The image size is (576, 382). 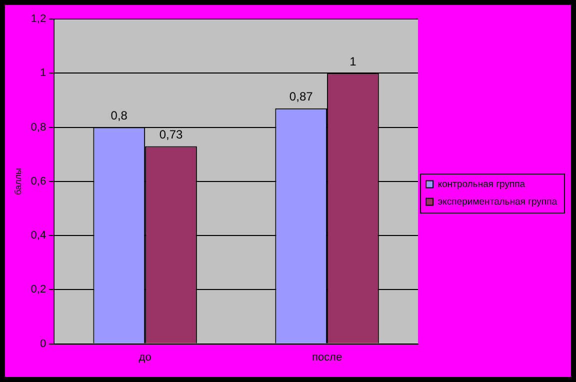 I want to click on data-label: 0,87, so click(x=301, y=97).